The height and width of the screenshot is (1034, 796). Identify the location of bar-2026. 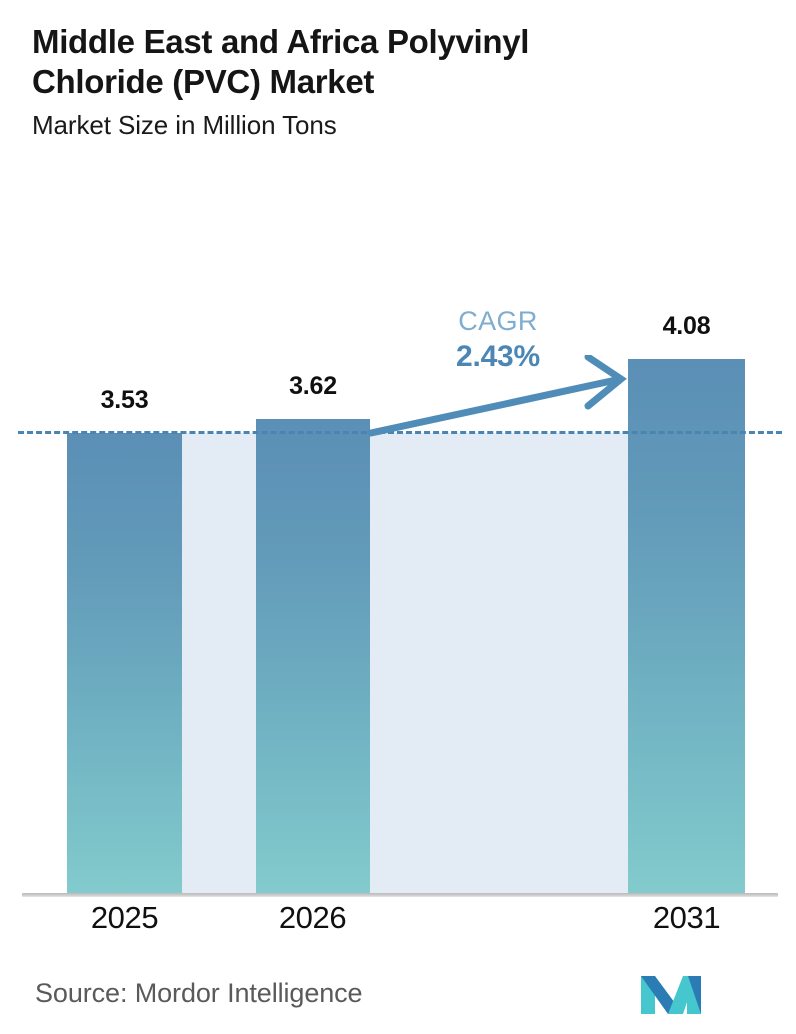
(313, 657).